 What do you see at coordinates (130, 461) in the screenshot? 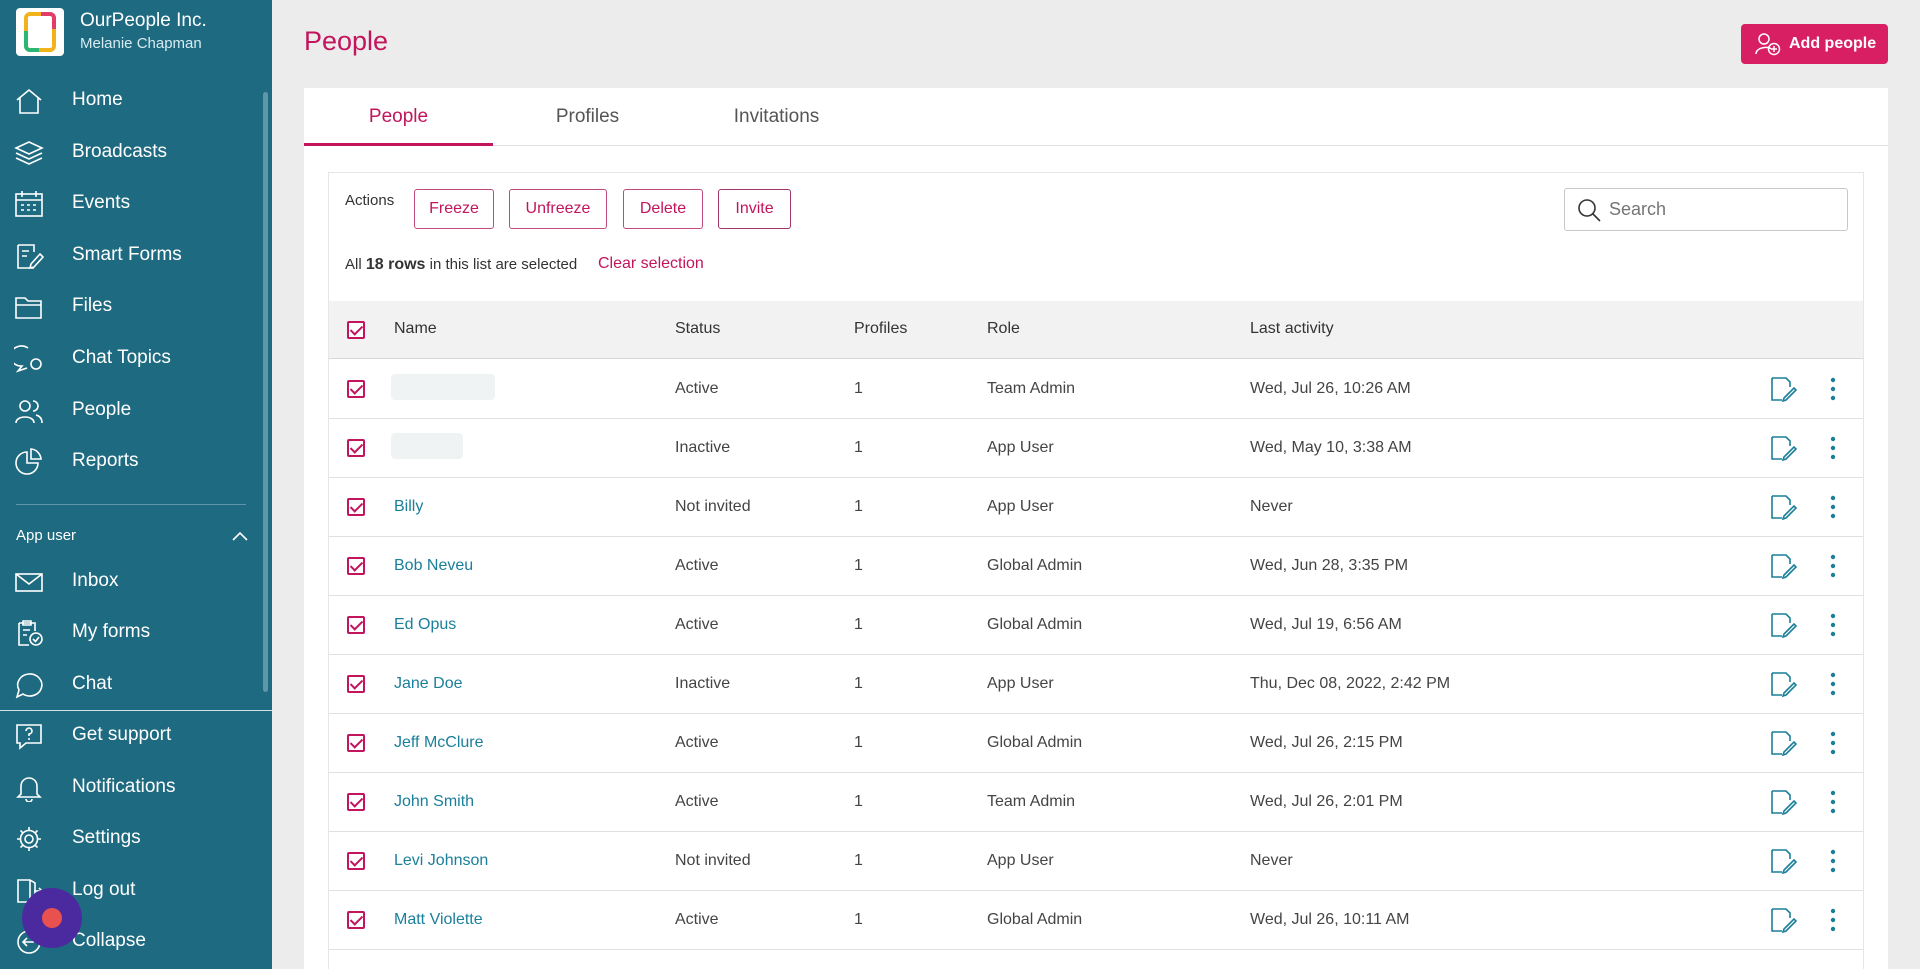
I see `sidebar-item-reports: Reports` at bounding box center [130, 461].